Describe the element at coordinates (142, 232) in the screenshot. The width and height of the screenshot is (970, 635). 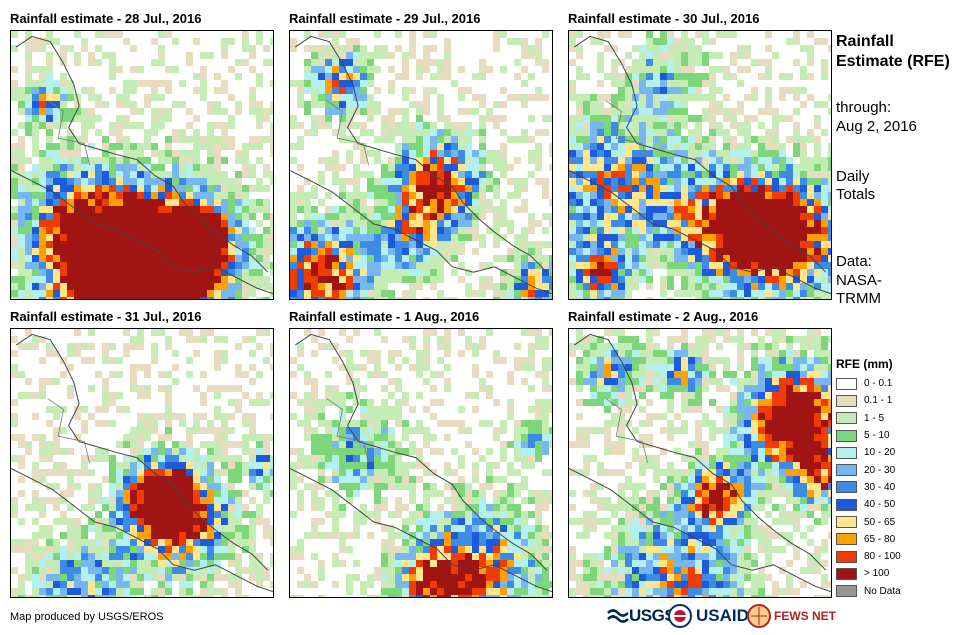
I see `southern-coastline` at that location.